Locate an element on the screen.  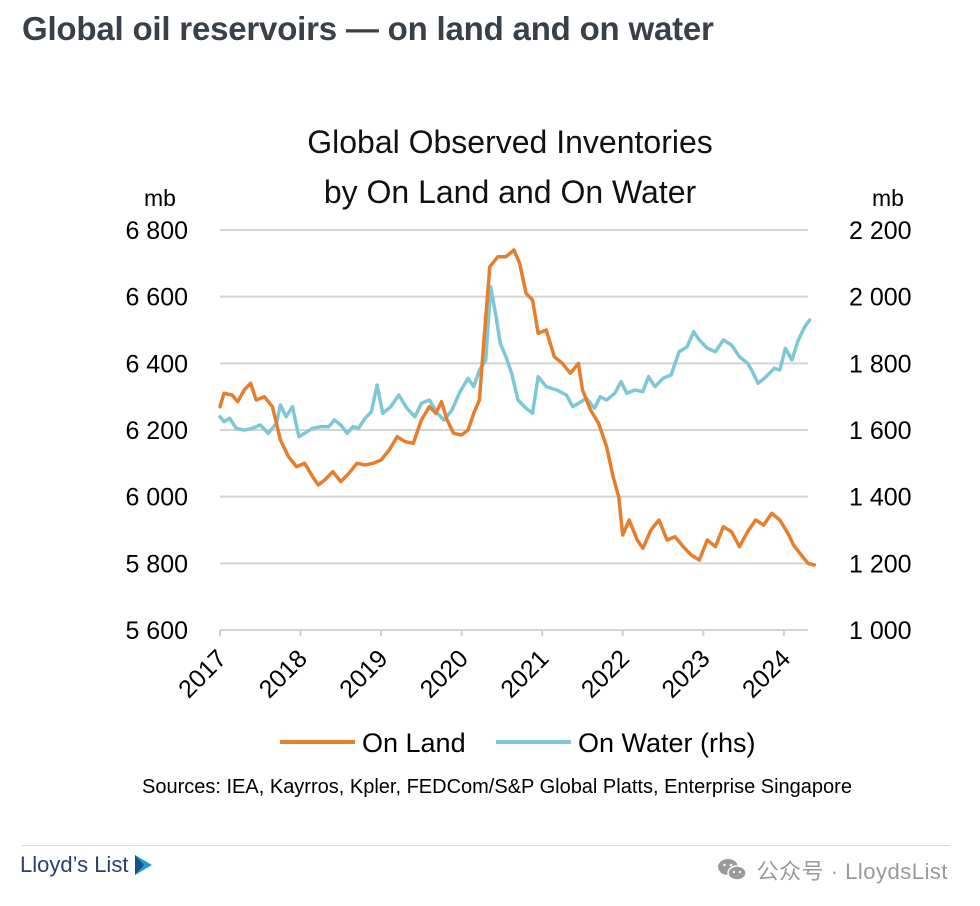
right-axis-ticks: 2 200 2 000 1 800 1 600 1 400 1 200 1 000 is located at coordinates (880, 431).